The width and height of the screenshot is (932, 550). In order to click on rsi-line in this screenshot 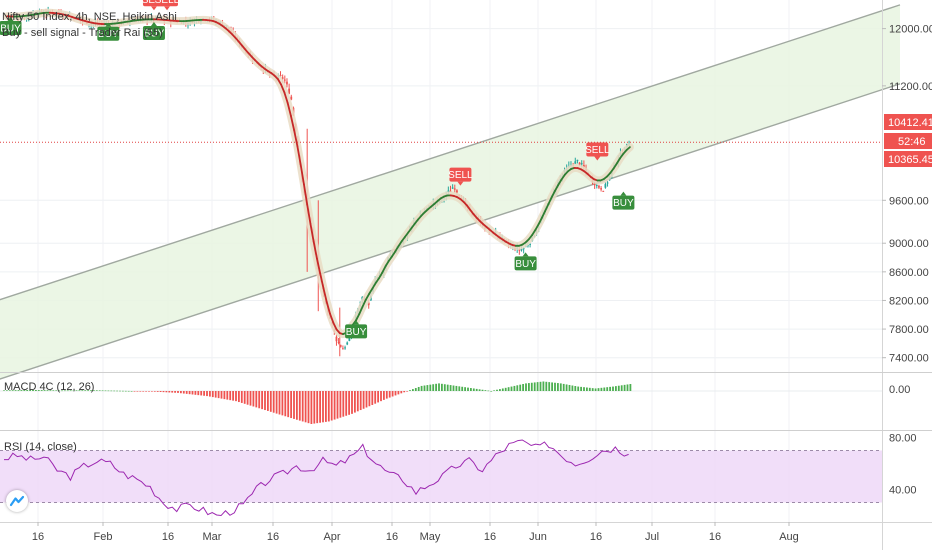, I will do `click(316, 478)`.